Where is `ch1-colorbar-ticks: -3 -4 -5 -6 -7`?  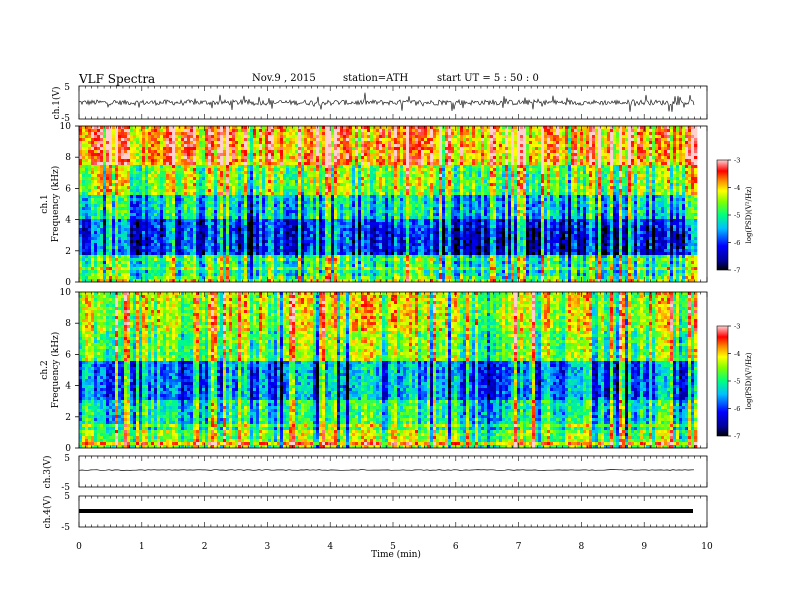 ch1-colorbar-ticks: -3 -4 -5 -6 -7 is located at coordinates (734, 216).